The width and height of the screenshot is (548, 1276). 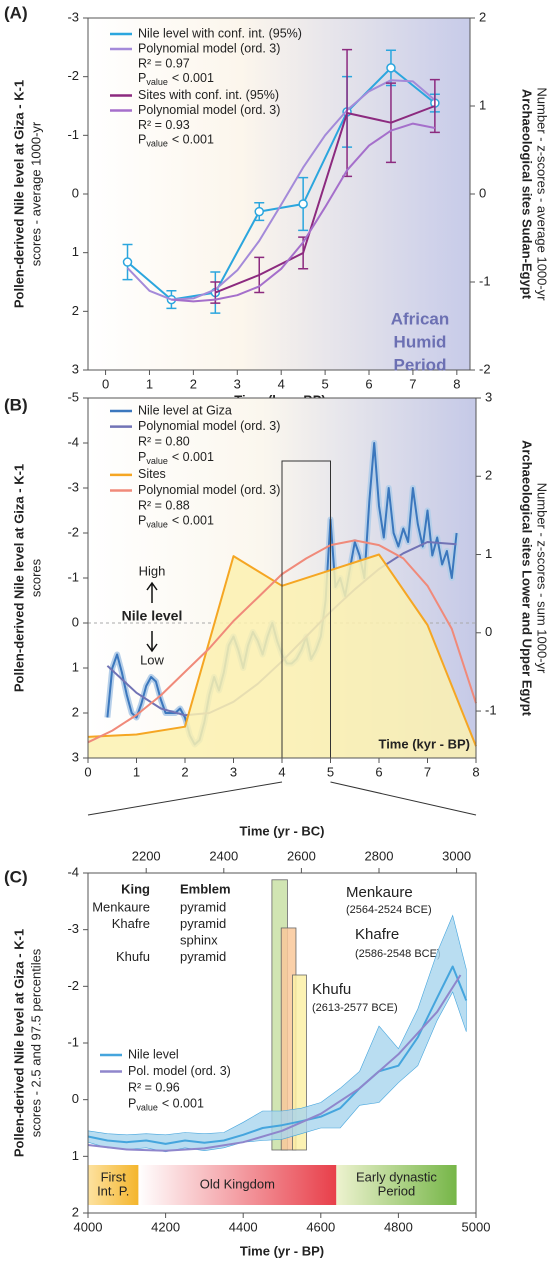 I want to click on king-emblem: sphinx, so click(x=199, y=939).